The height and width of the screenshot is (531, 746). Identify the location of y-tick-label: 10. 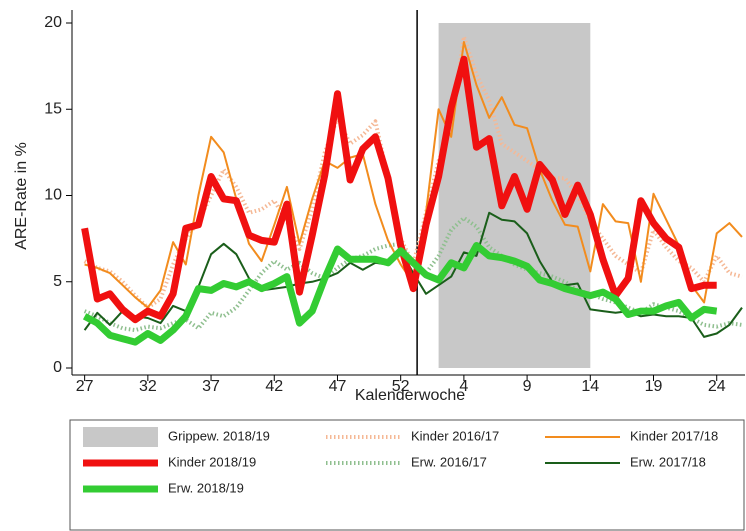
(53, 195).